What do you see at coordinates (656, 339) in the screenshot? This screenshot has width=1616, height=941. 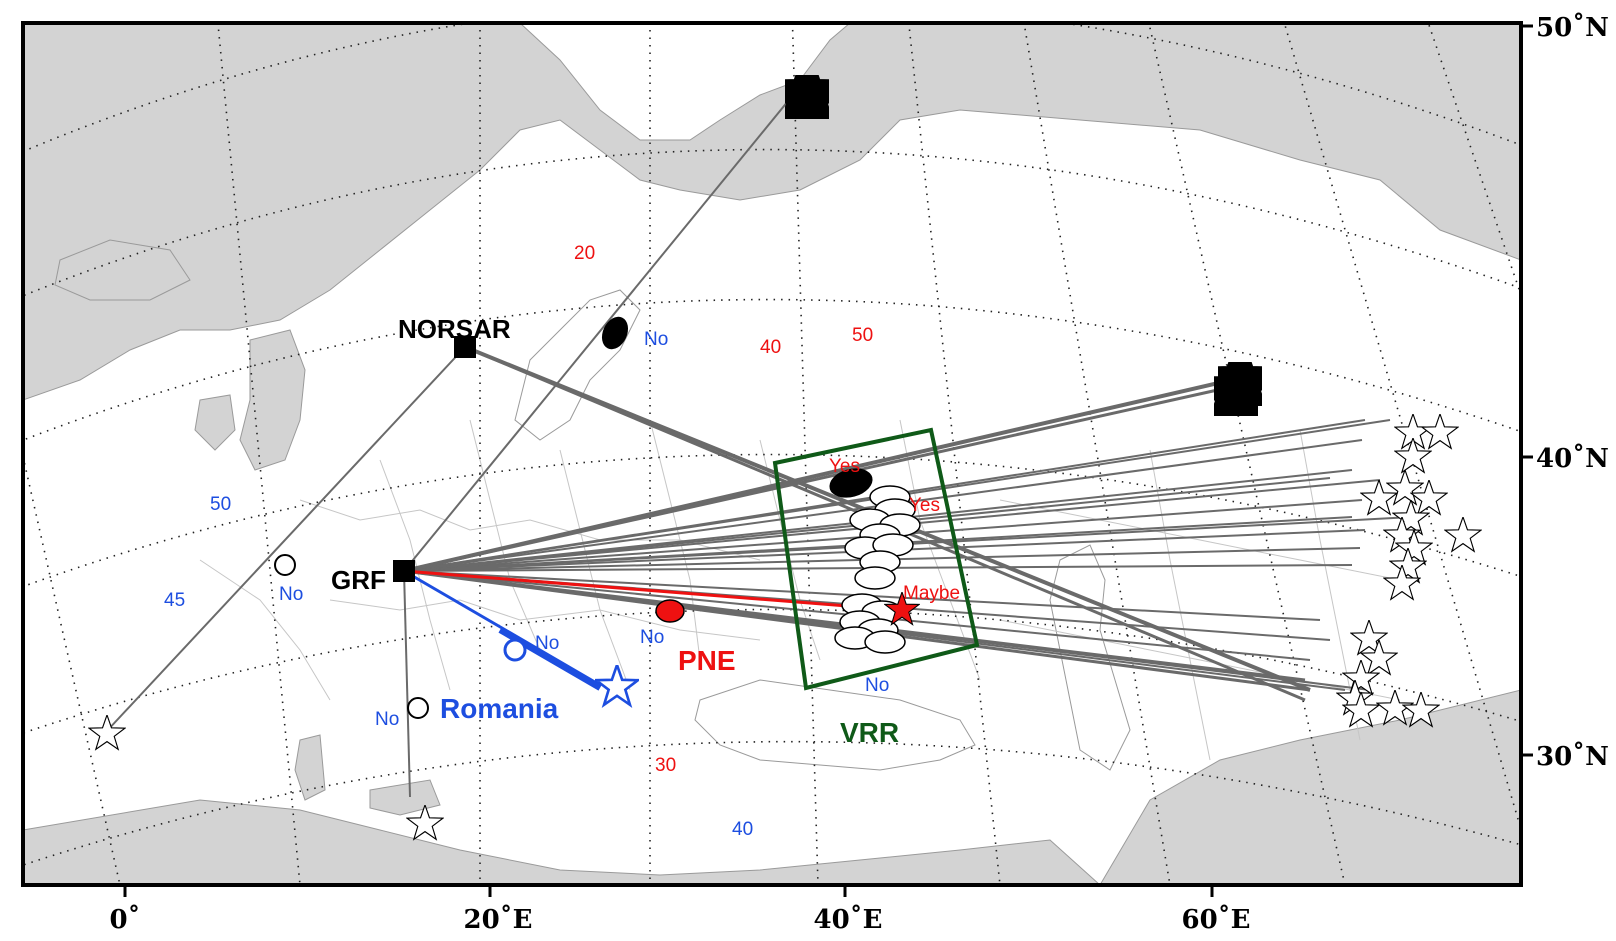 I see `no-label-north: No` at bounding box center [656, 339].